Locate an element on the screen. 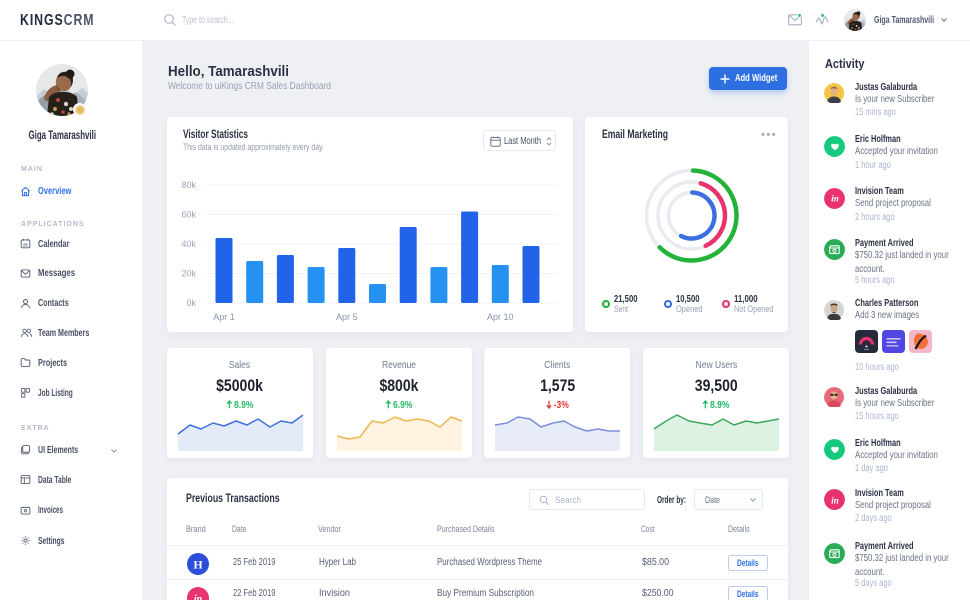  svg-text: 40k is located at coordinates (188, 244).